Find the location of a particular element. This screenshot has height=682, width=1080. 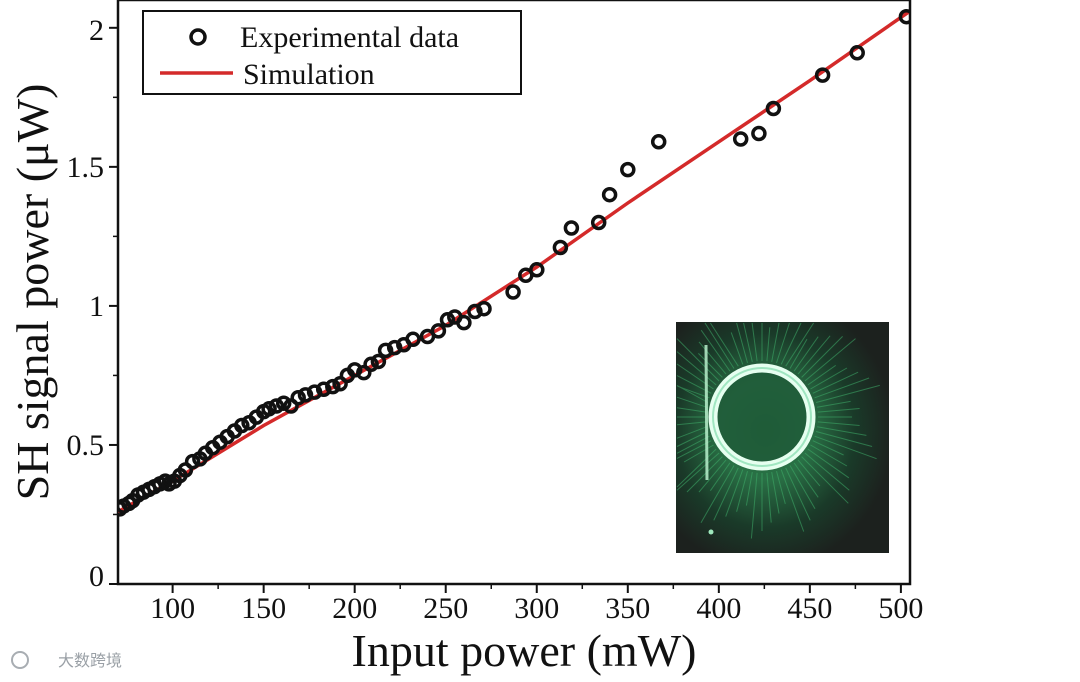

x-tick-label: 250 is located at coordinates (445, 608).